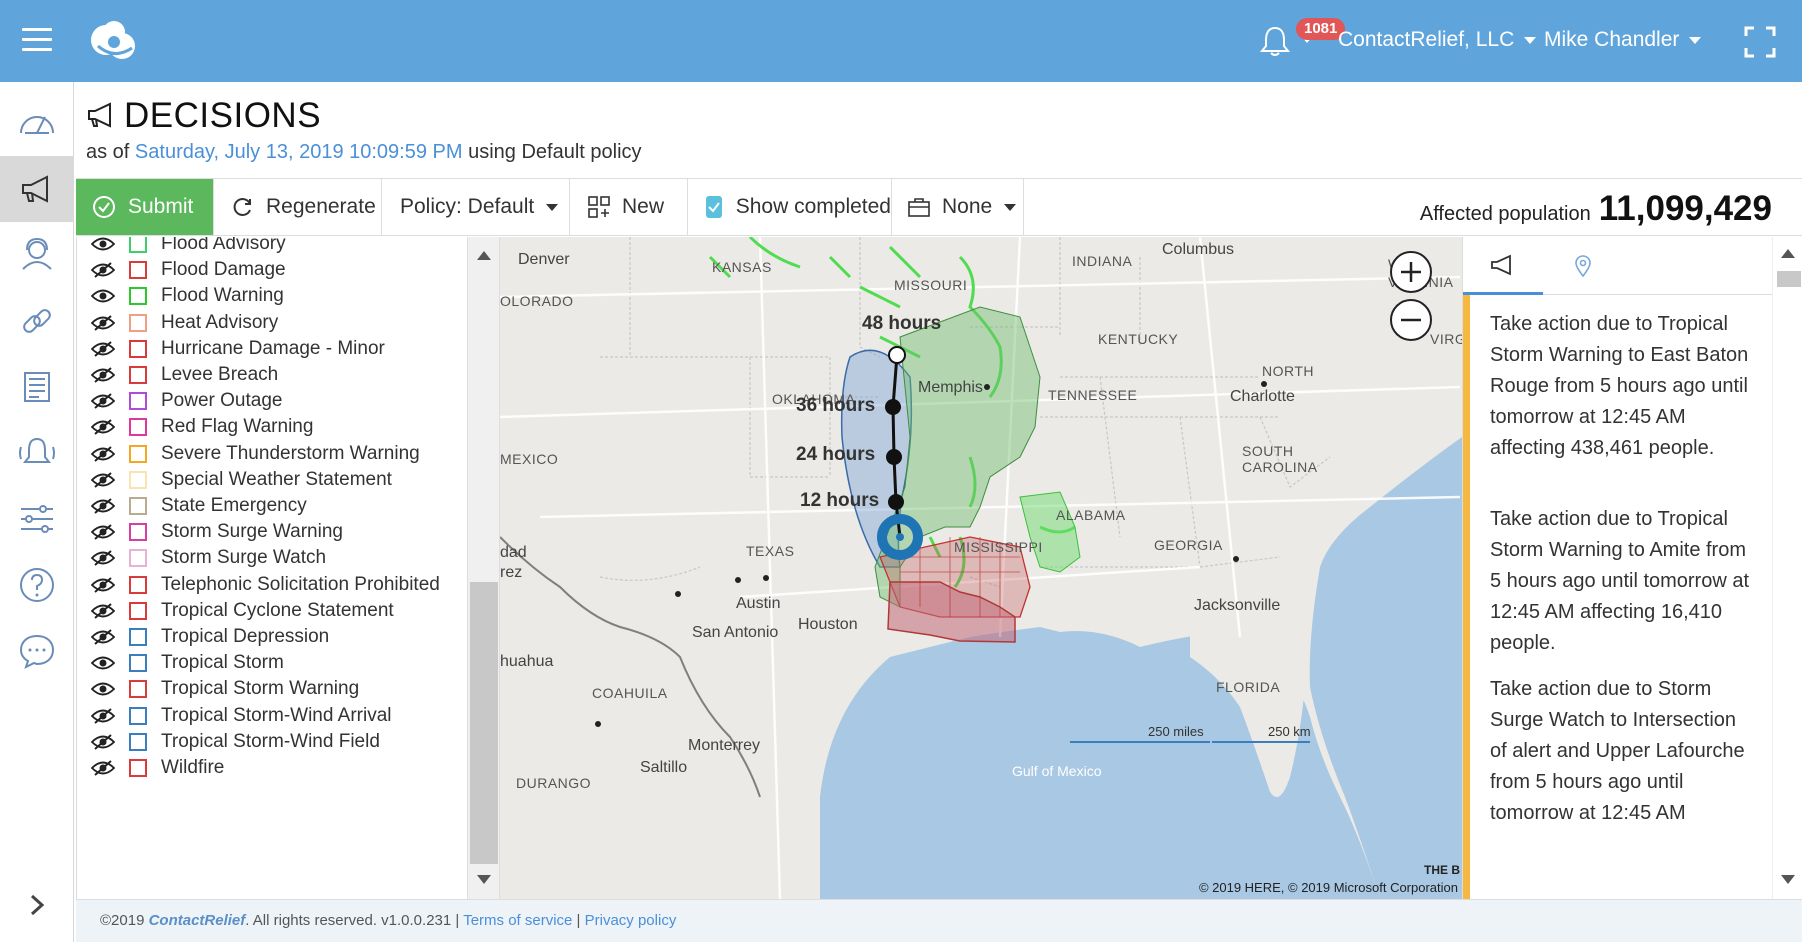 The height and width of the screenshot is (942, 1802). I want to click on legend-scroll-thumb, so click(484, 723).